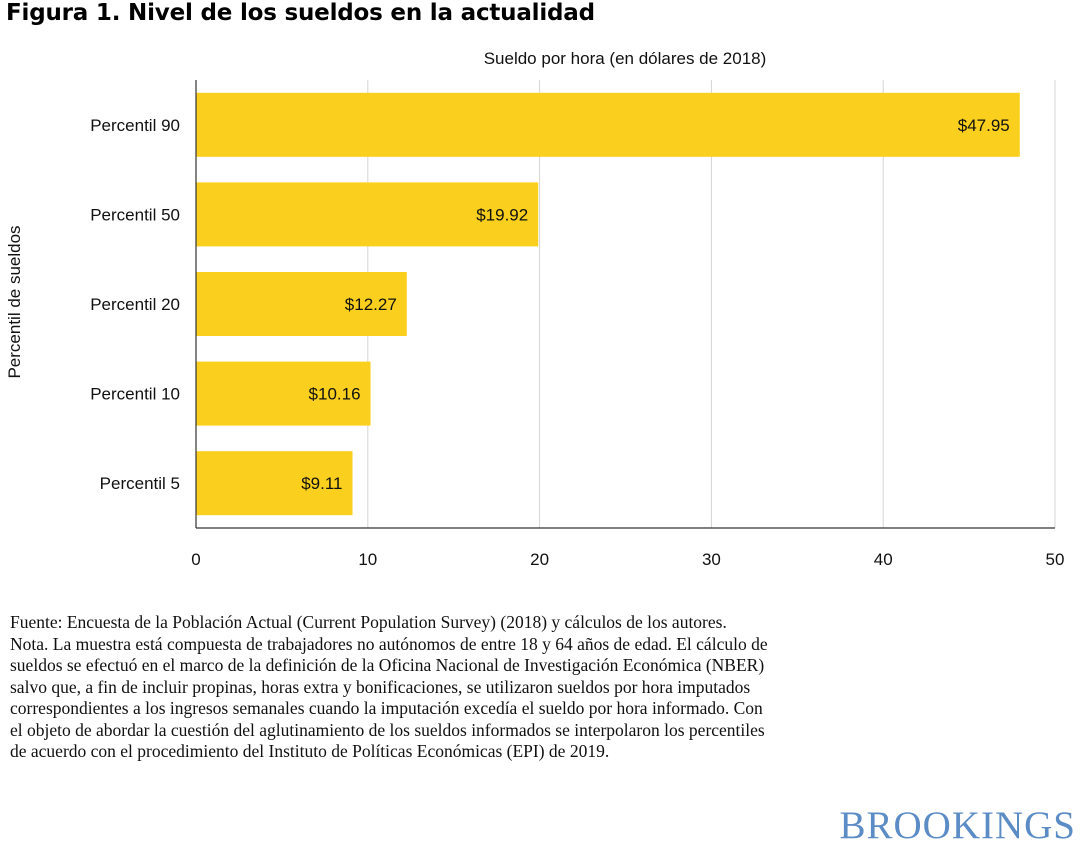  Describe the element at coordinates (625, 58) in the screenshot. I see `x-axis-title: Sueldo por hora (en dólares de 2018)` at that location.